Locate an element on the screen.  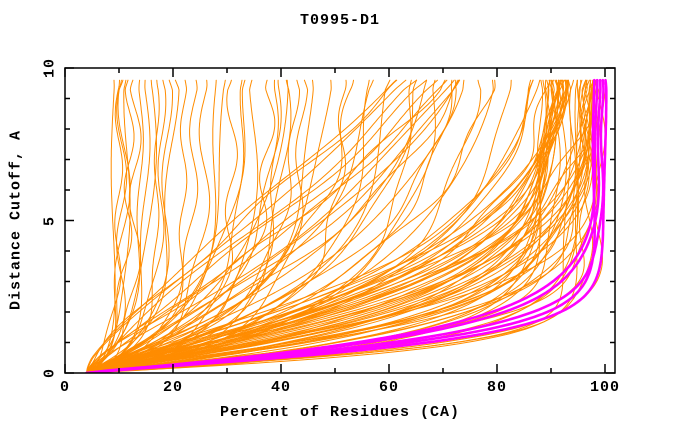
x-tick-label: 80 is located at coordinates (496, 387).